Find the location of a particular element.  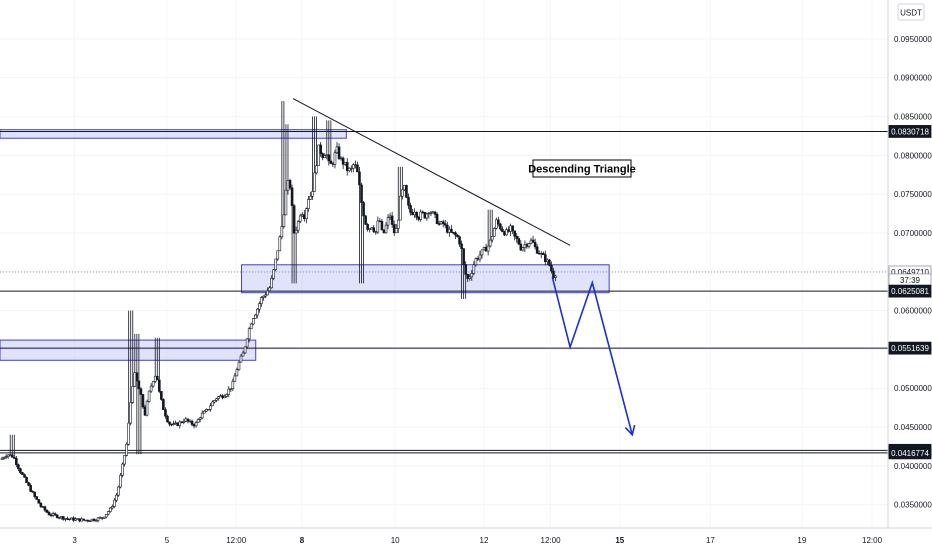

y-tick-label: 0.0500000 is located at coordinates (913, 388).